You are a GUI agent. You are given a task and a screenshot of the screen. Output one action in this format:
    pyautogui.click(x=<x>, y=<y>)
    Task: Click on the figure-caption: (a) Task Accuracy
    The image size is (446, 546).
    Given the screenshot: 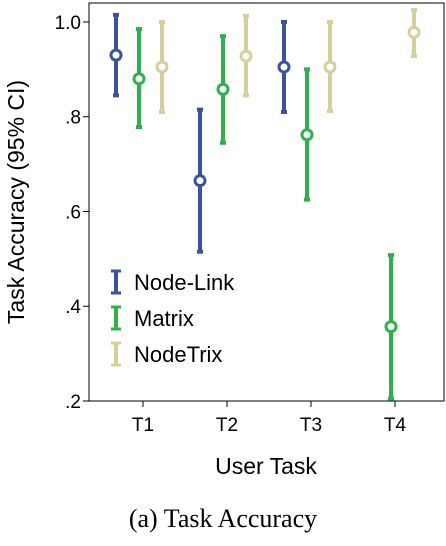 What is the action you would take?
    pyautogui.click(x=223, y=518)
    